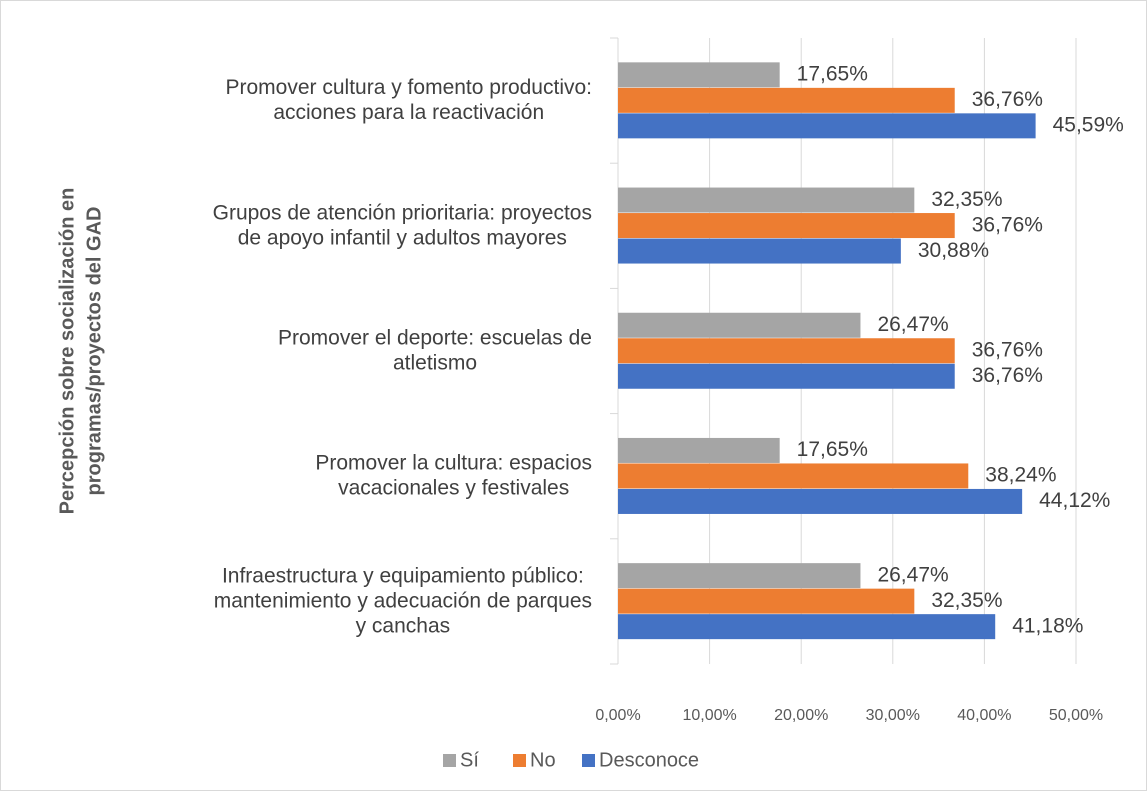 This screenshot has width=1147, height=791. What do you see at coordinates (1088, 125) in the screenshot?
I see `value-label: 45,59%` at bounding box center [1088, 125].